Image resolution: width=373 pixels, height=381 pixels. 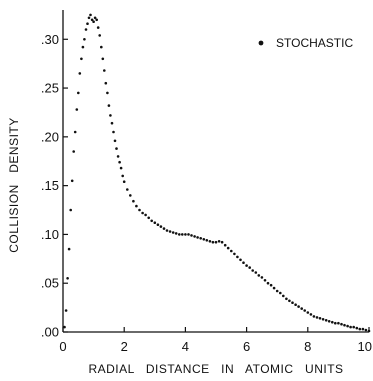 I want to click on legend-label-stochastic: STOCHASTIC, so click(x=314, y=43).